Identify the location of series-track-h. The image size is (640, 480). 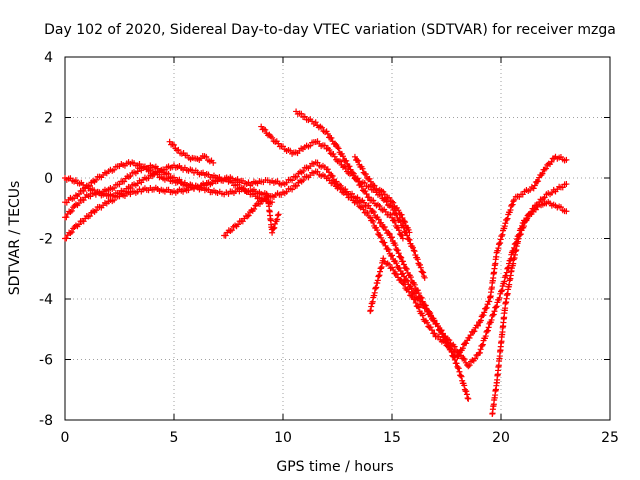
(468, 256).